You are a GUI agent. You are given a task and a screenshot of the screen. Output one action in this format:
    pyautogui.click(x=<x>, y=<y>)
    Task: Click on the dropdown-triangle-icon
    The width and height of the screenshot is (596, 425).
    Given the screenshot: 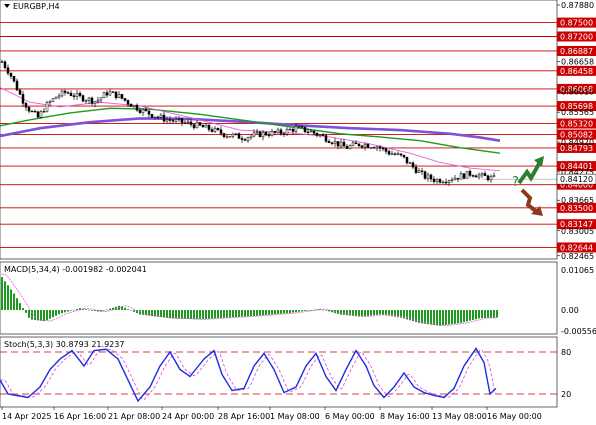 What is the action you would take?
    pyautogui.click(x=7, y=6)
    